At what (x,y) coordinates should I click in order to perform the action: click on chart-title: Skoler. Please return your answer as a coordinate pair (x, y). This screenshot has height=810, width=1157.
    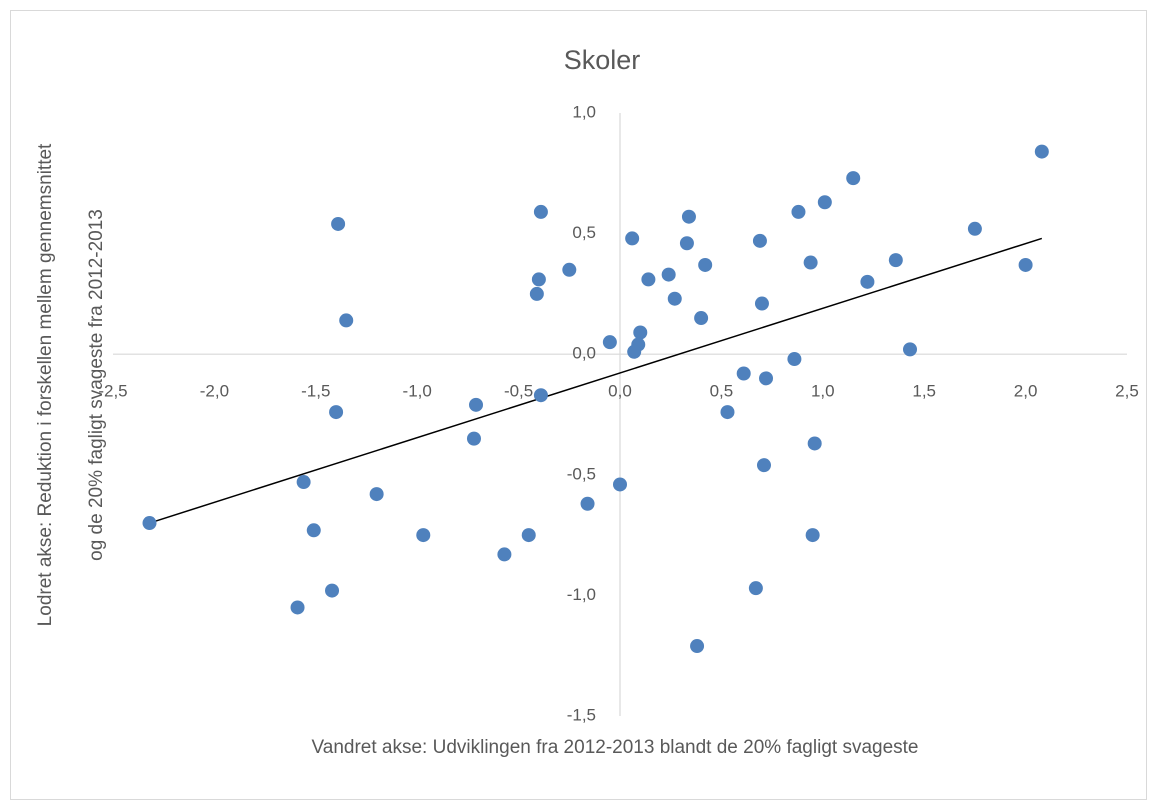
    Looking at the image, I should click on (602, 60).